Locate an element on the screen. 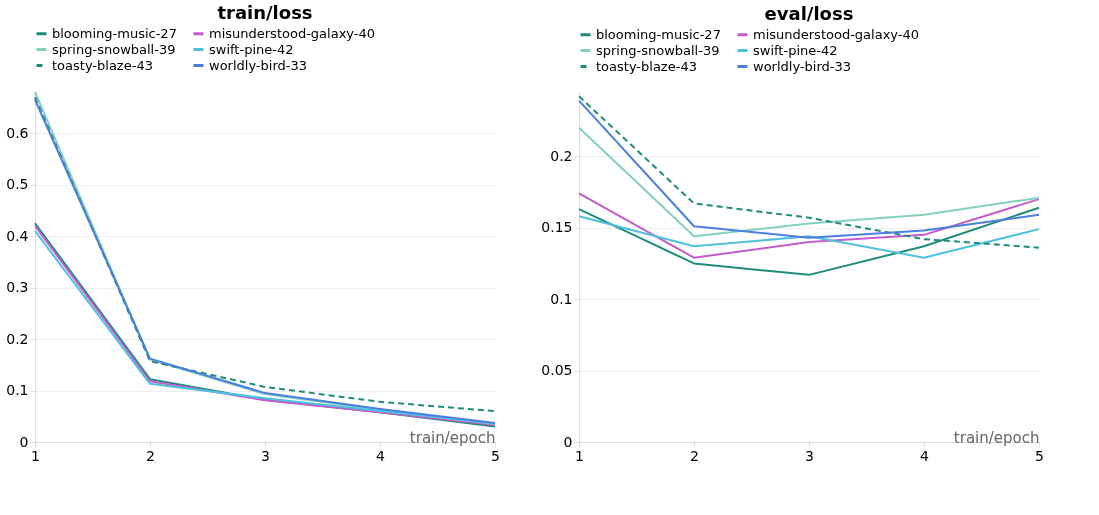  y-tick-label: 0.6 is located at coordinates (17, 132).